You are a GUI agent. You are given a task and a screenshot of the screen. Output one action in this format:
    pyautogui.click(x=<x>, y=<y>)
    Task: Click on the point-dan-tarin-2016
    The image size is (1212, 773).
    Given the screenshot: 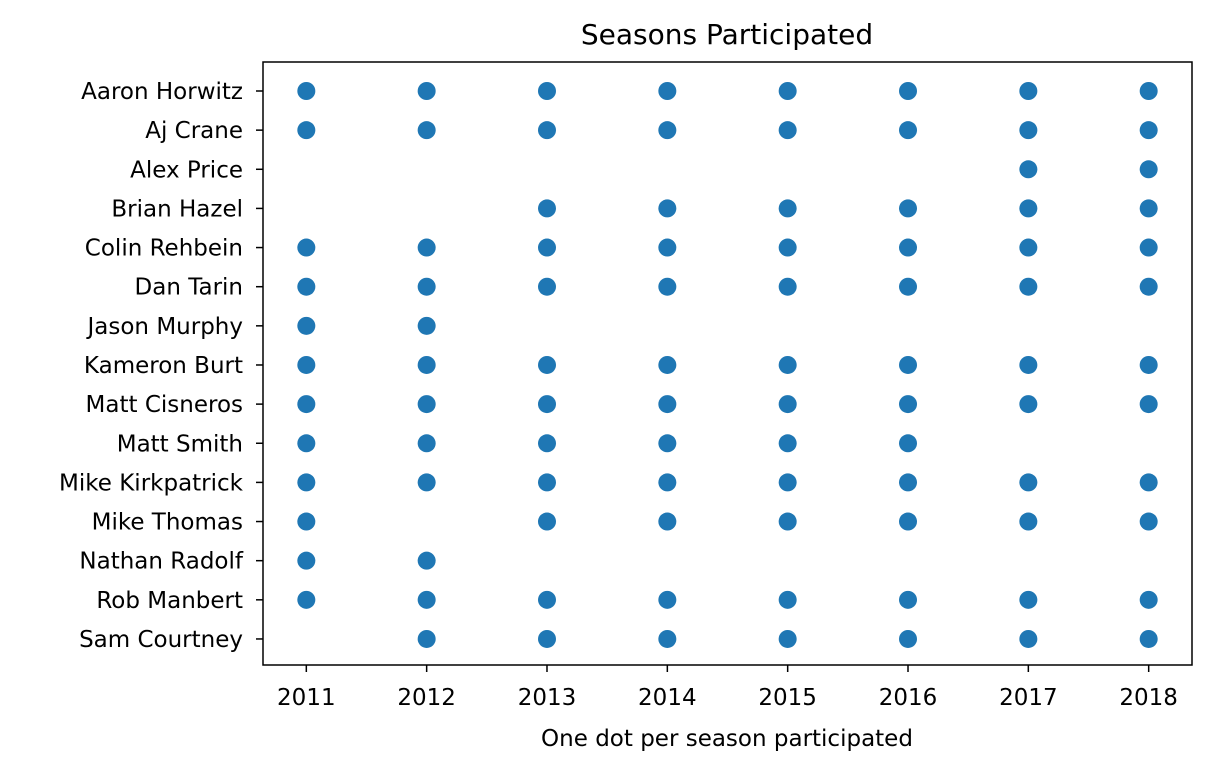 What is the action you would take?
    pyautogui.click(x=908, y=286)
    